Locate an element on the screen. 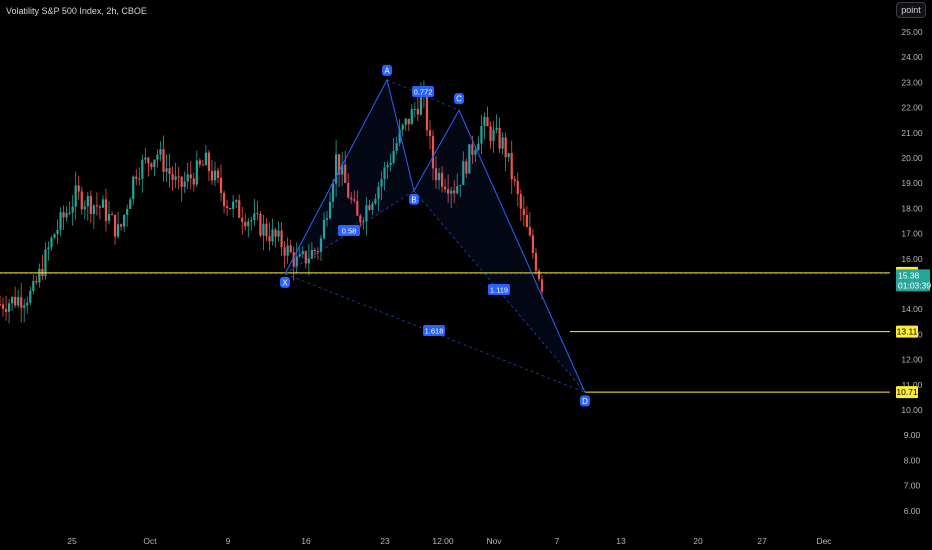 The height and width of the screenshot is (550, 932). countdown-label: 01:03:39 is located at coordinates (914, 285).